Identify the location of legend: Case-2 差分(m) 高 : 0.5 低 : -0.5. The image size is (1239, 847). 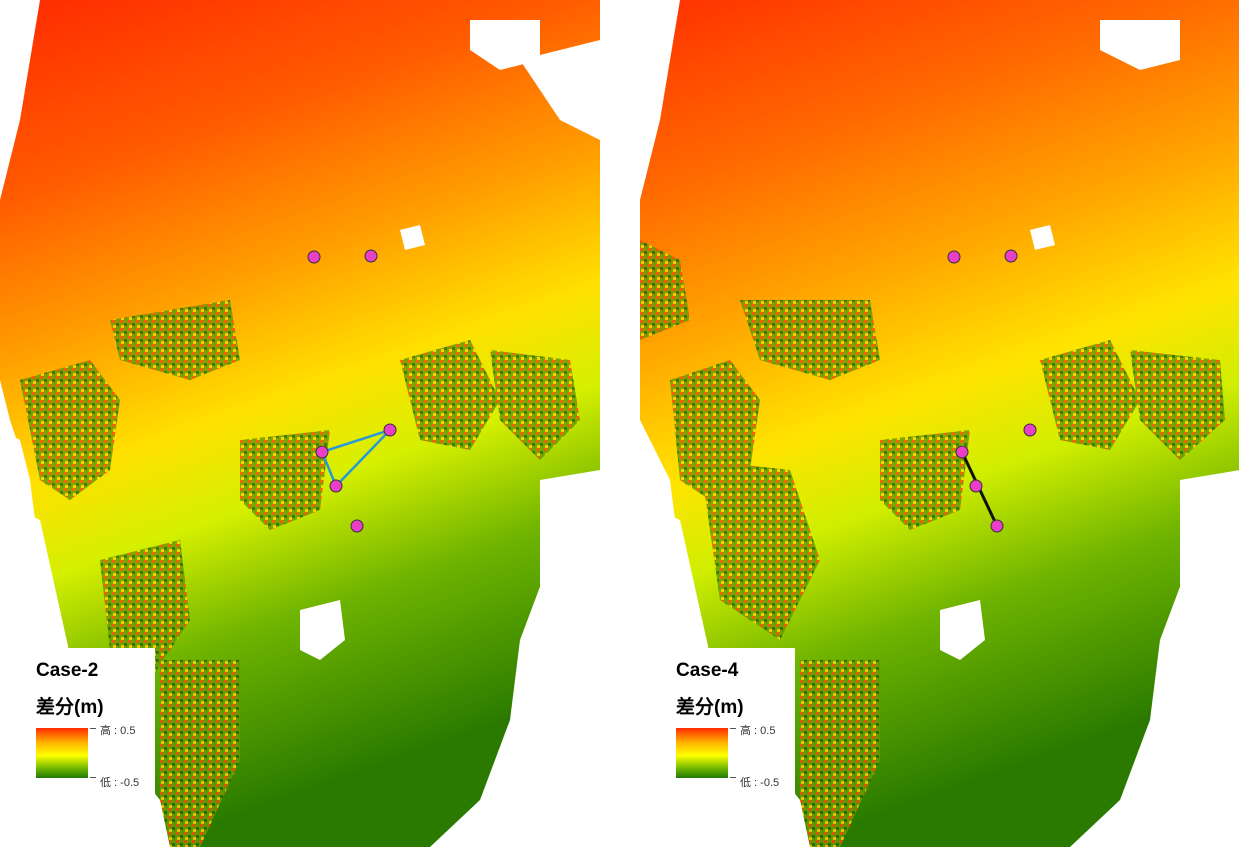
(87, 723).